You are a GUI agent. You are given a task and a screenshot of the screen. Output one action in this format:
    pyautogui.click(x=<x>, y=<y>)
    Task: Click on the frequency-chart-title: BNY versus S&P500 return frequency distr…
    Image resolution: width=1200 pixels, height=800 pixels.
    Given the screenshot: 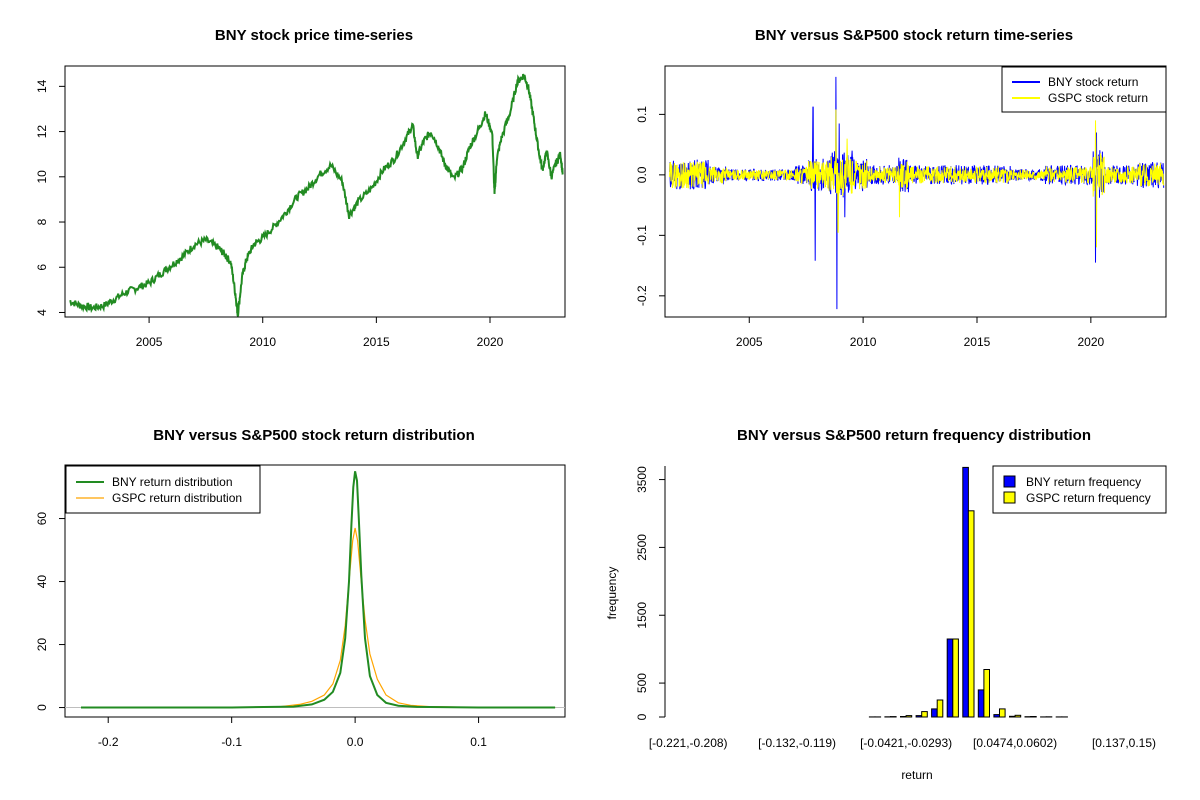 What is the action you would take?
    pyautogui.click(x=914, y=435)
    